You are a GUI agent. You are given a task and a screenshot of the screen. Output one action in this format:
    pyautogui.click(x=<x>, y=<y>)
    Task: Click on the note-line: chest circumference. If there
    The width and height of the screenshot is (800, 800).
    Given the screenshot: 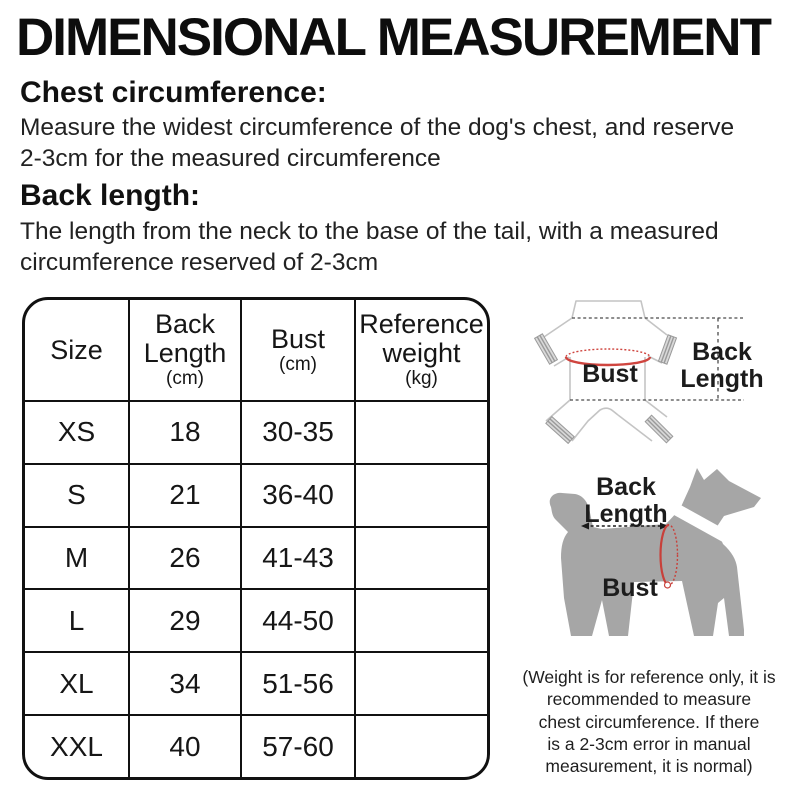 What is the action you would take?
    pyautogui.click(x=649, y=721)
    